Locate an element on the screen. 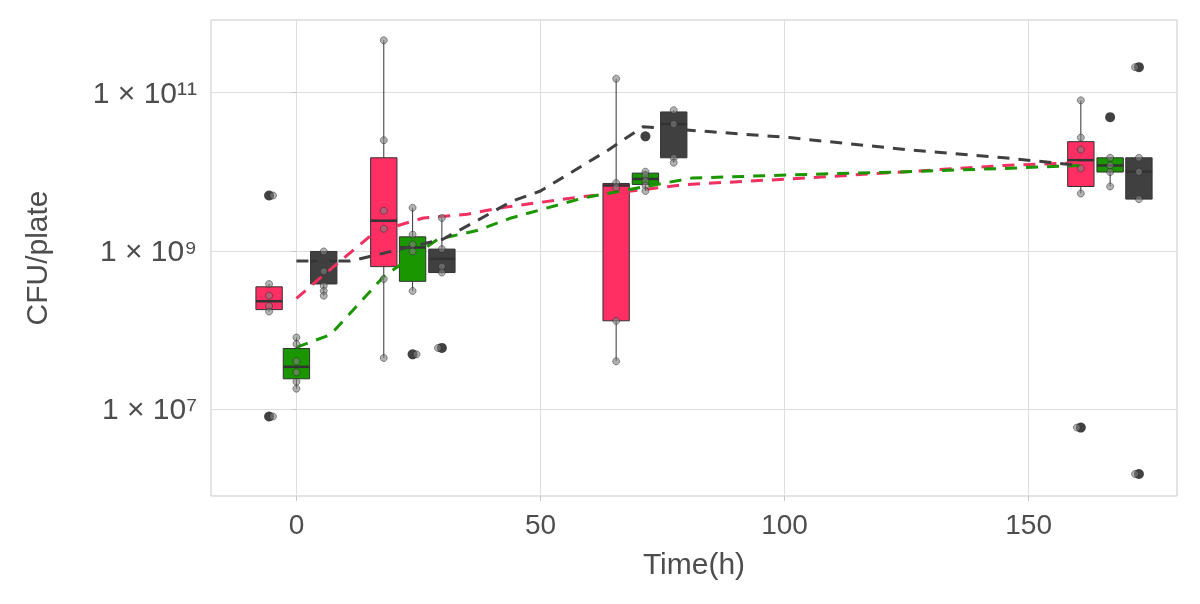 The width and height of the screenshot is (1200, 604). x-tick-label: 50 is located at coordinates (540, 524).